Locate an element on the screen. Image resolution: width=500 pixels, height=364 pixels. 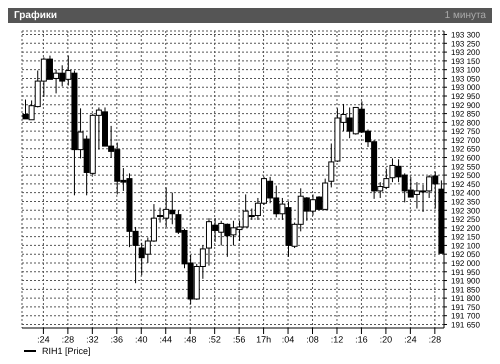
y-tick-label: 192 700 is located at coordinates (465, 140).